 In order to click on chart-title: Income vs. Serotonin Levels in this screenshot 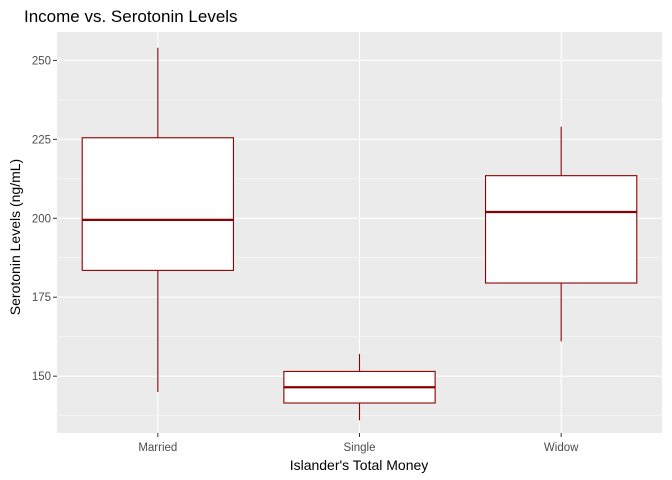, I will do `click(131, 16)`.